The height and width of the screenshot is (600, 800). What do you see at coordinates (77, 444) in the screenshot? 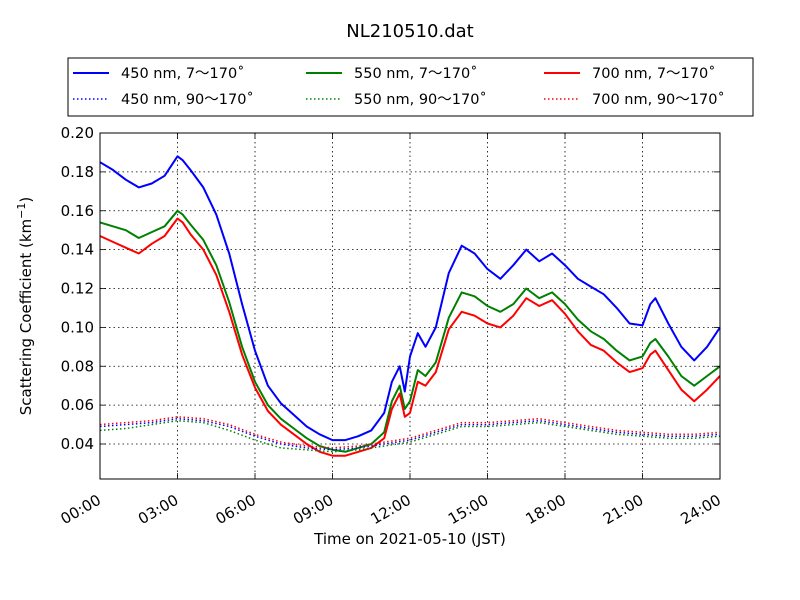
I see `y-tick-label: 0.04` at bounding box center [77, 444].